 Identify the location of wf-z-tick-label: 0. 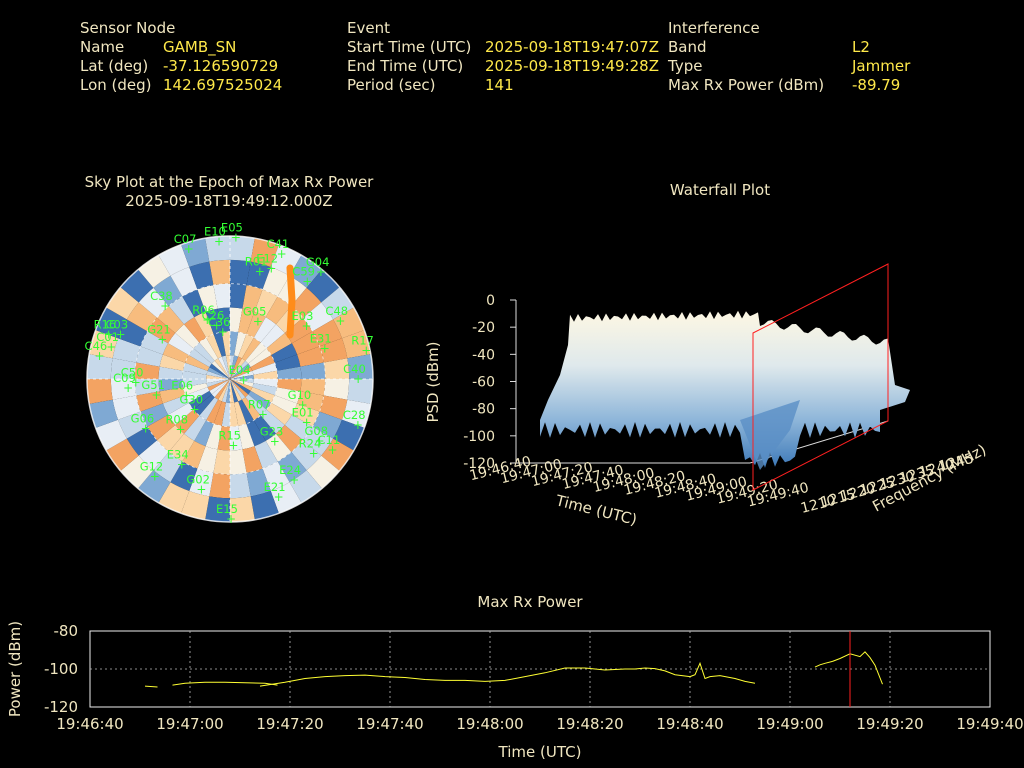
(490, 301).